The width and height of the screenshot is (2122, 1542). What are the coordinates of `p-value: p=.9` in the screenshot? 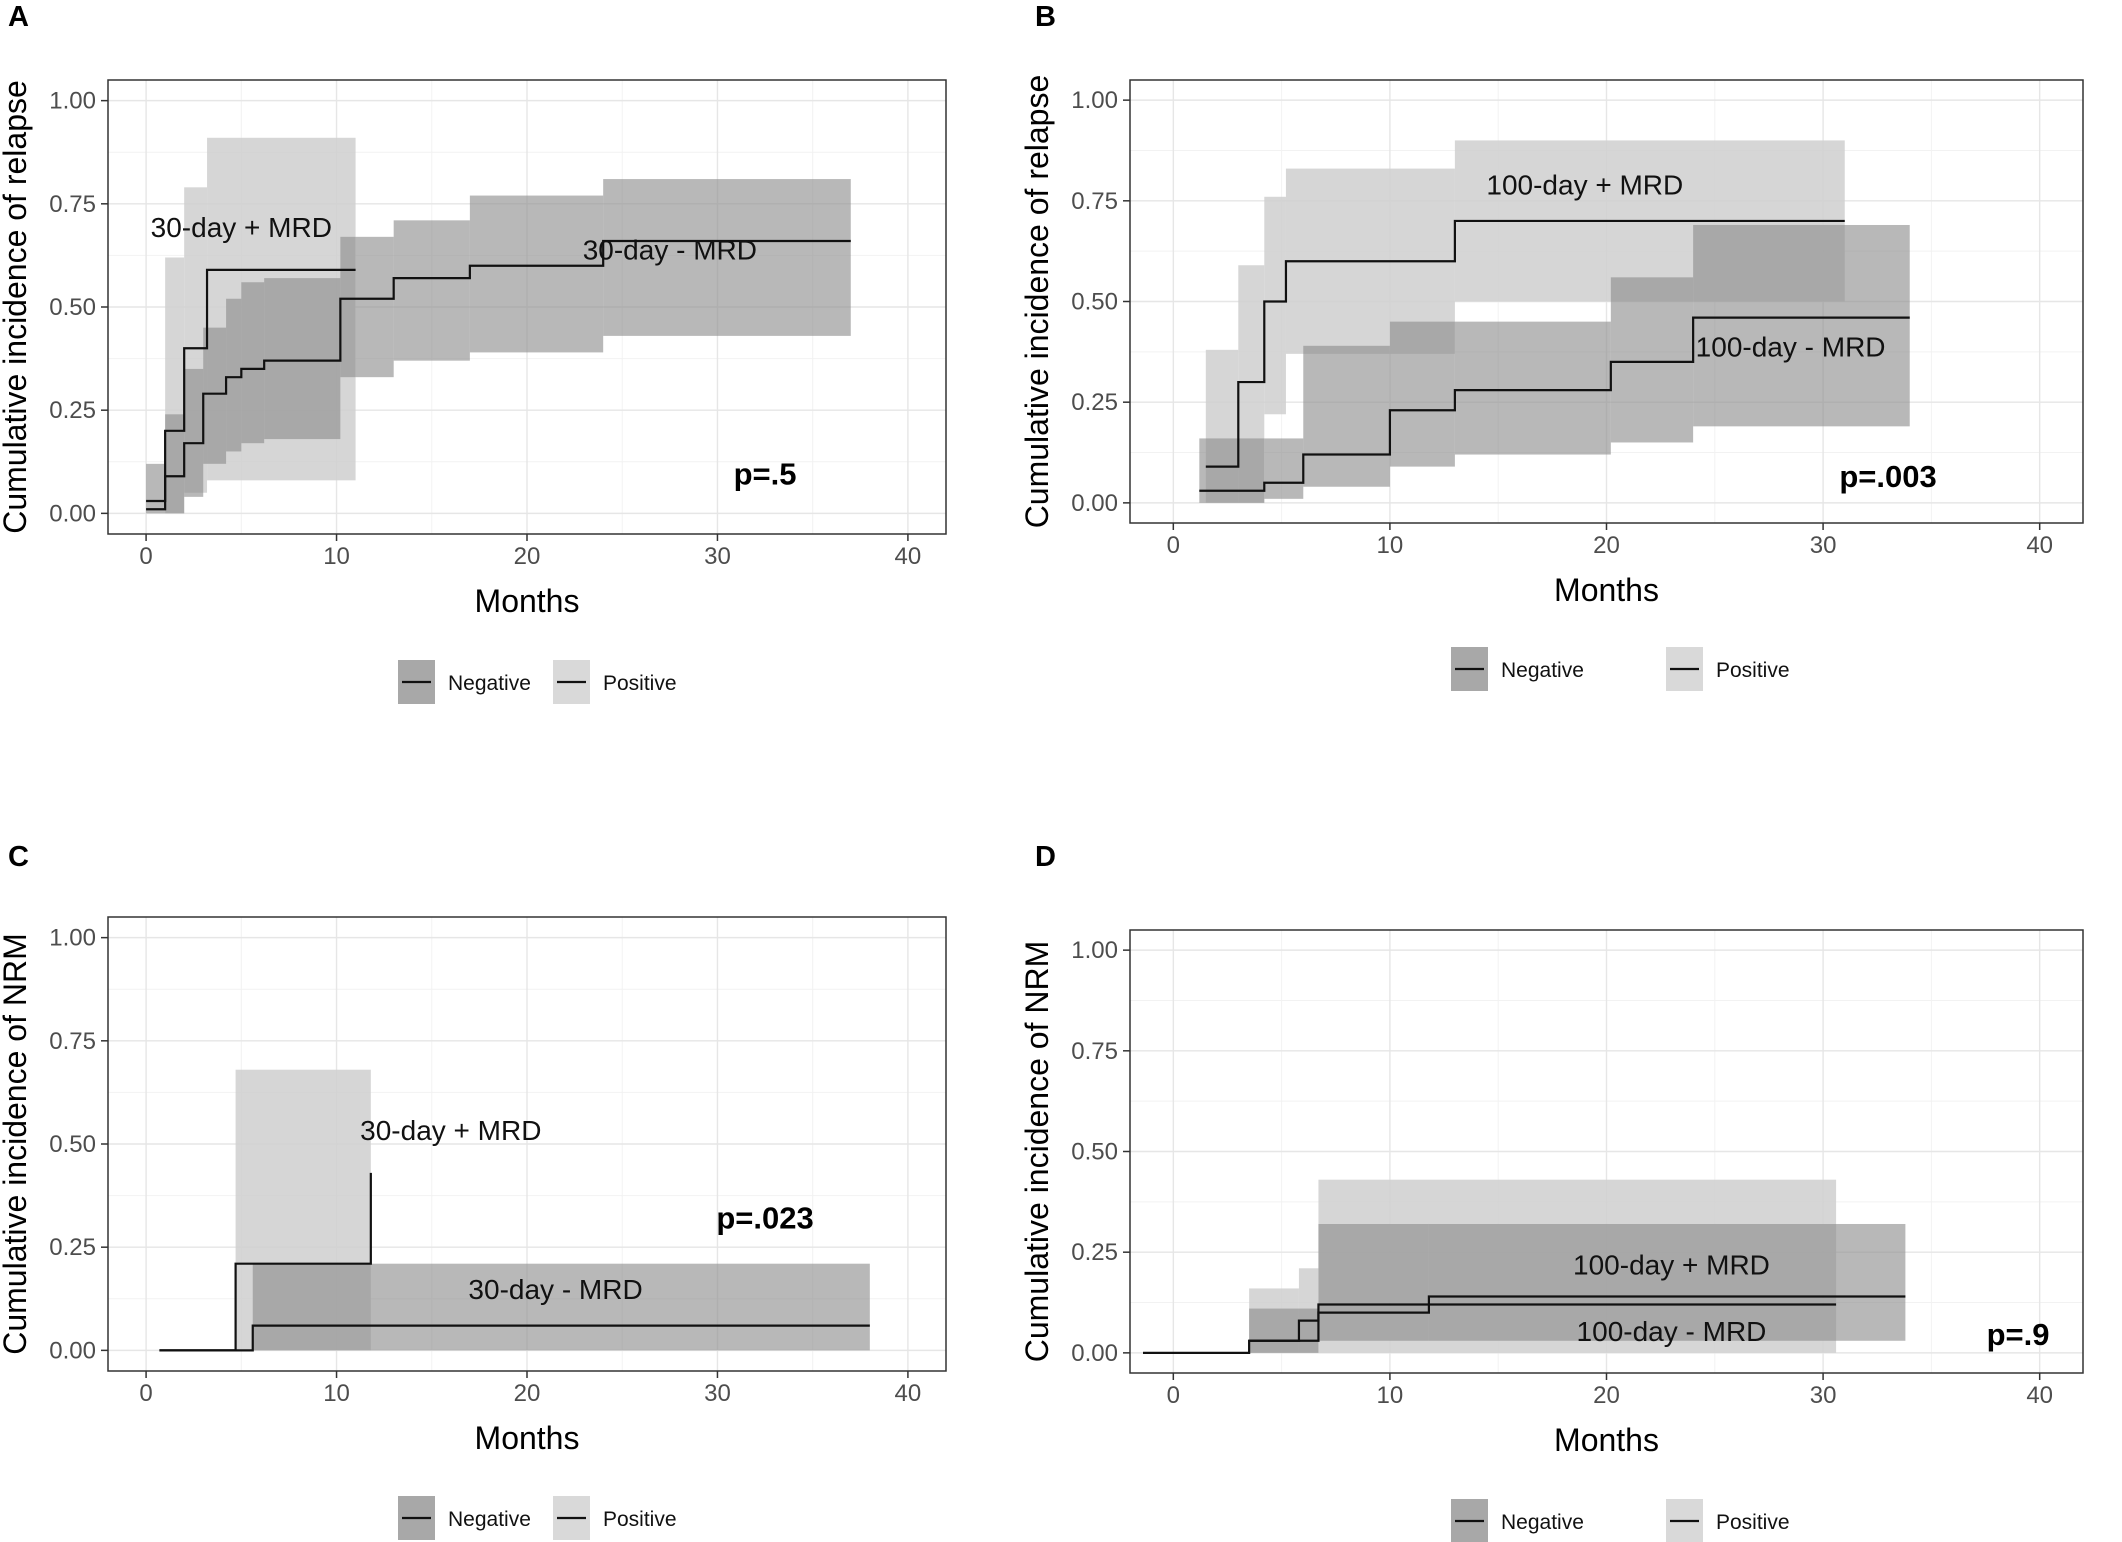 It's located at (2018, 1334).